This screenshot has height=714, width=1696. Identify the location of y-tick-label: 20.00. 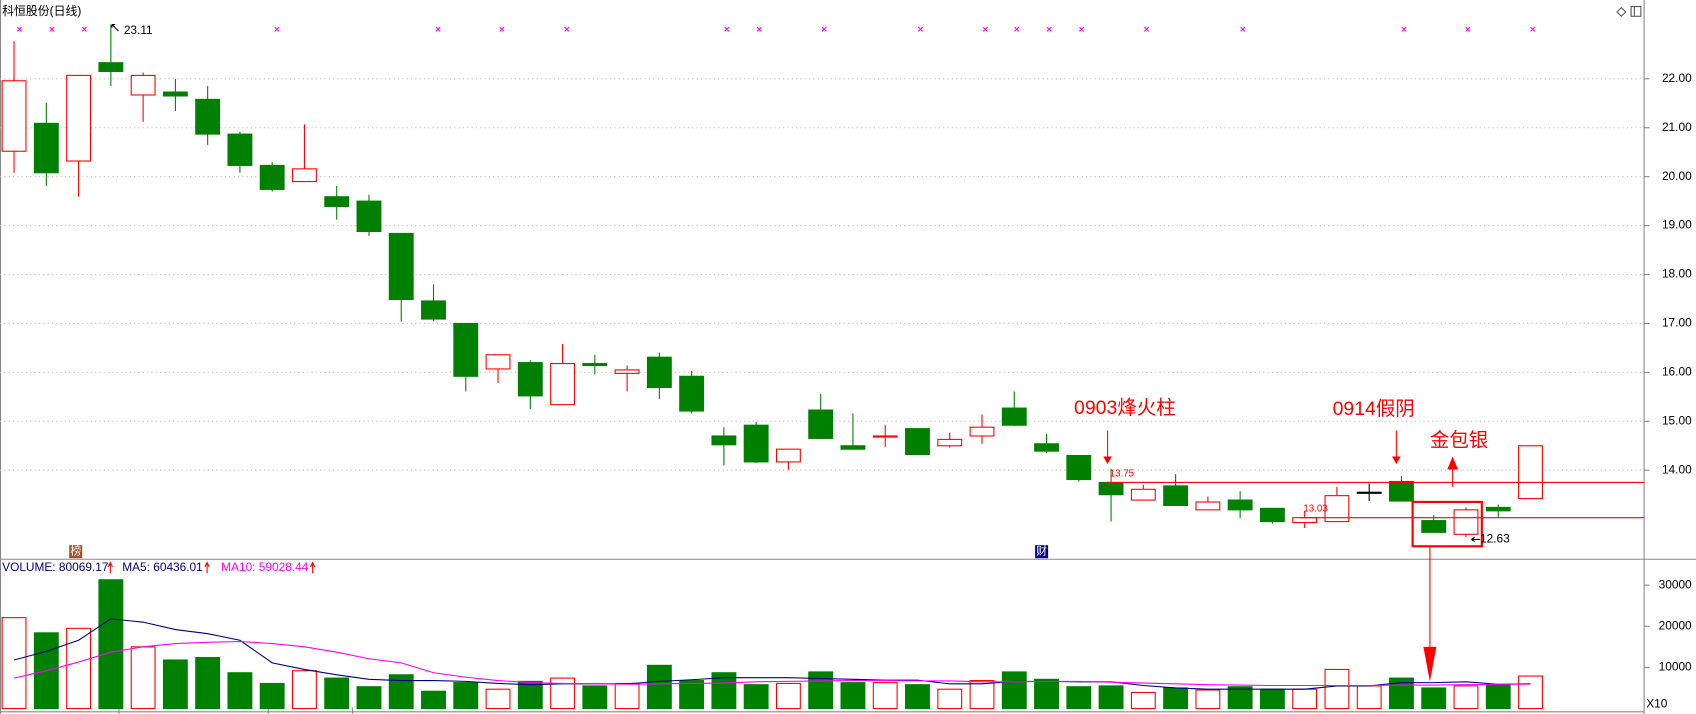
(1677, 176).